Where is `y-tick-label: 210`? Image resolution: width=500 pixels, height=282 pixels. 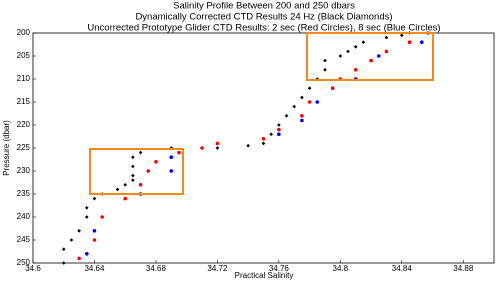 y-tick-label: 210 is located at coordinates (24, 78).